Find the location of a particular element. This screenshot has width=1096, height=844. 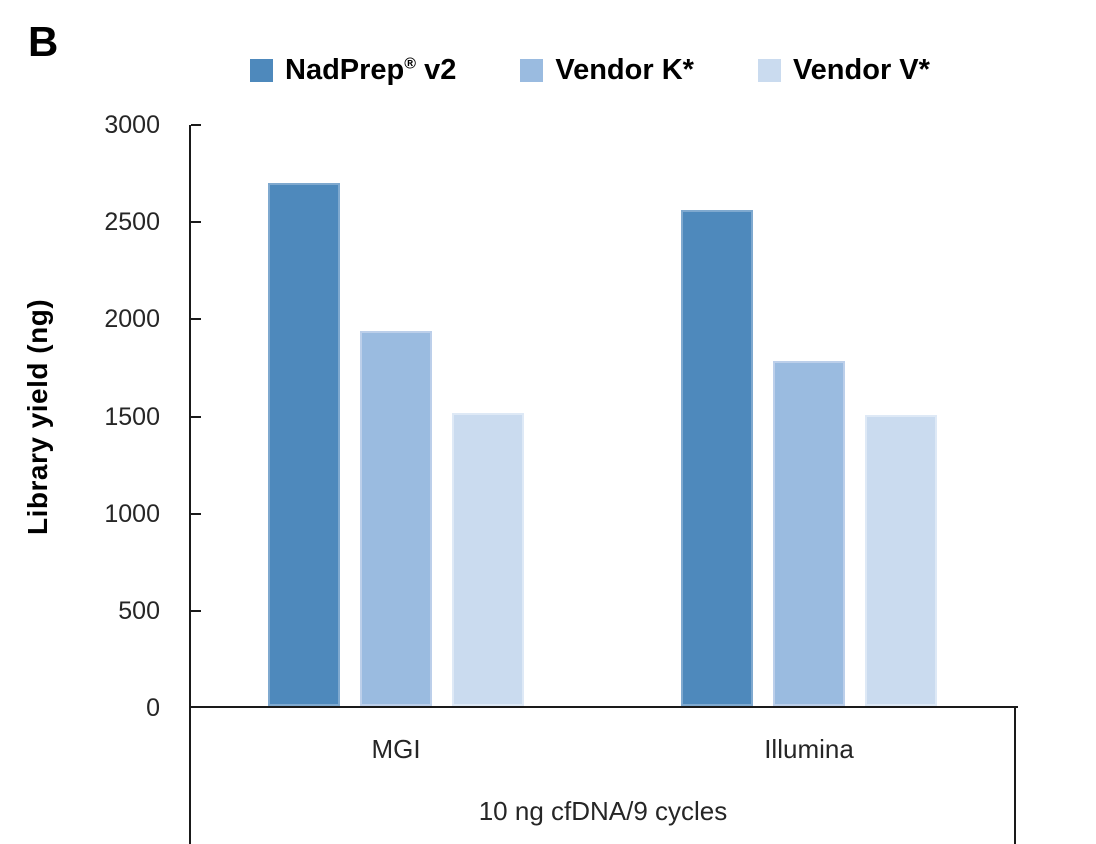

chart-legend: NadPrep® v2 Vendor K* Vendor V* is located at coordinates (590, 70).